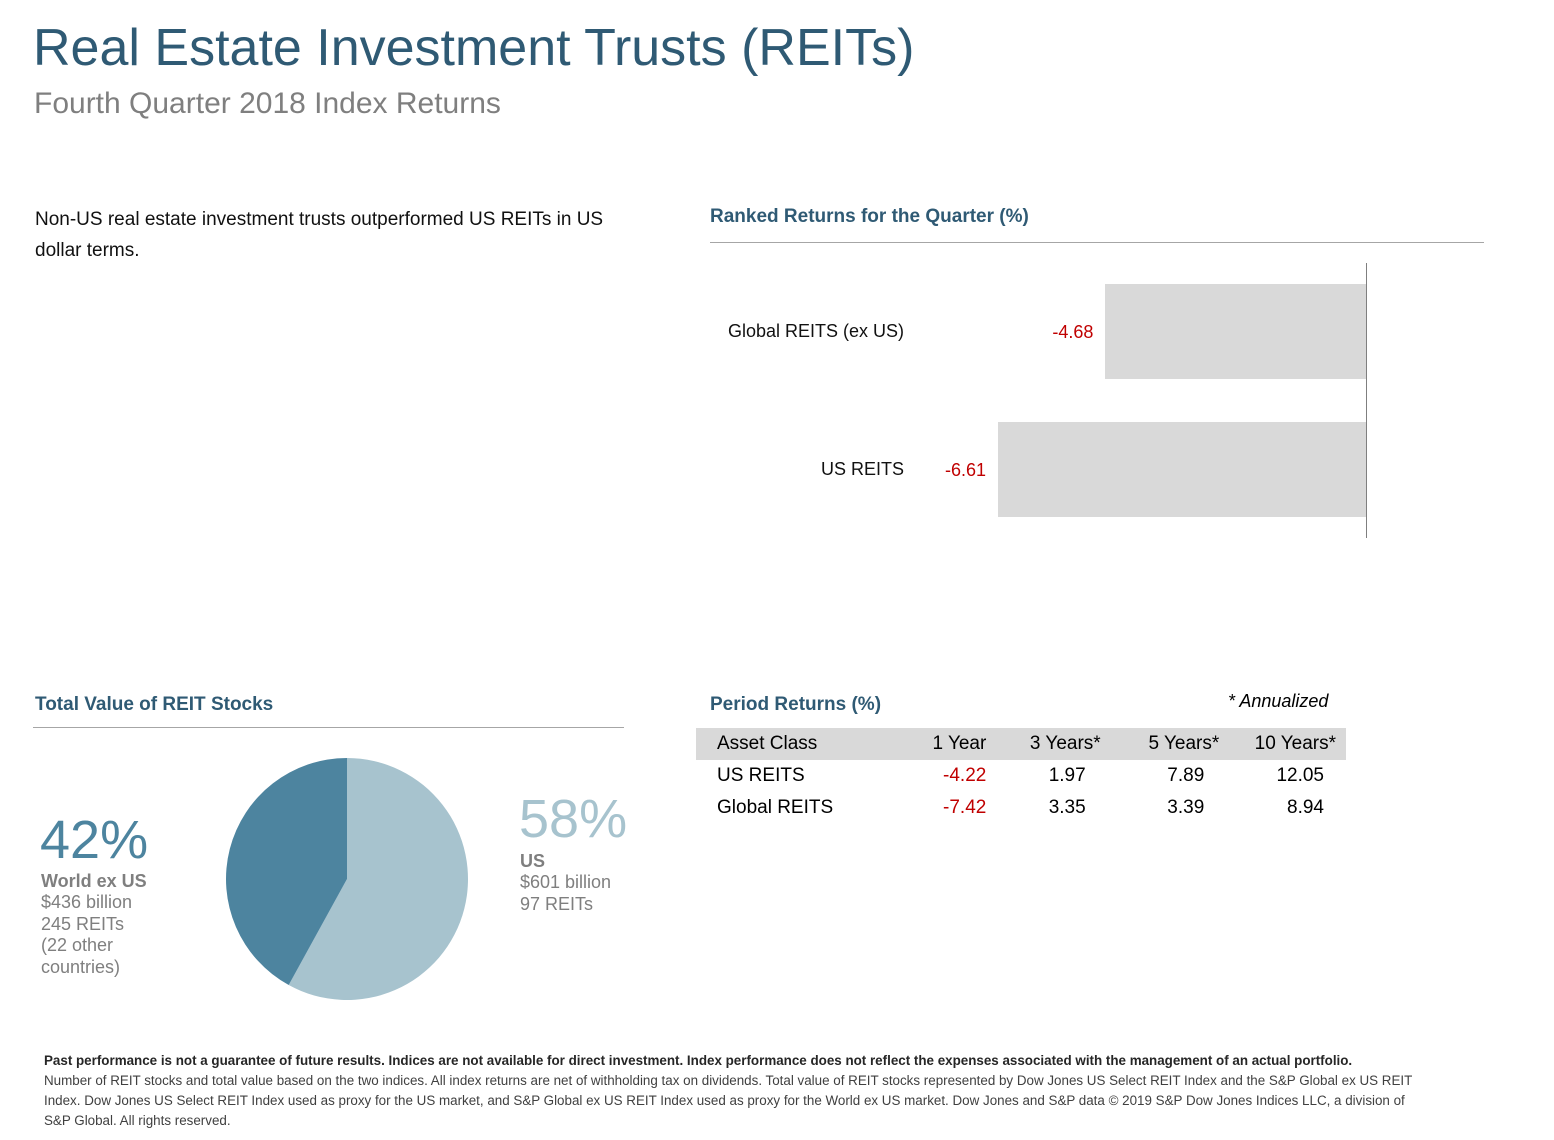 Image resolution: width=1554 pixels, height=1140 pixels. Describe the element at coordinates (1186, 807) in the screenshot. I see `table-cell: 3.39` at that location.